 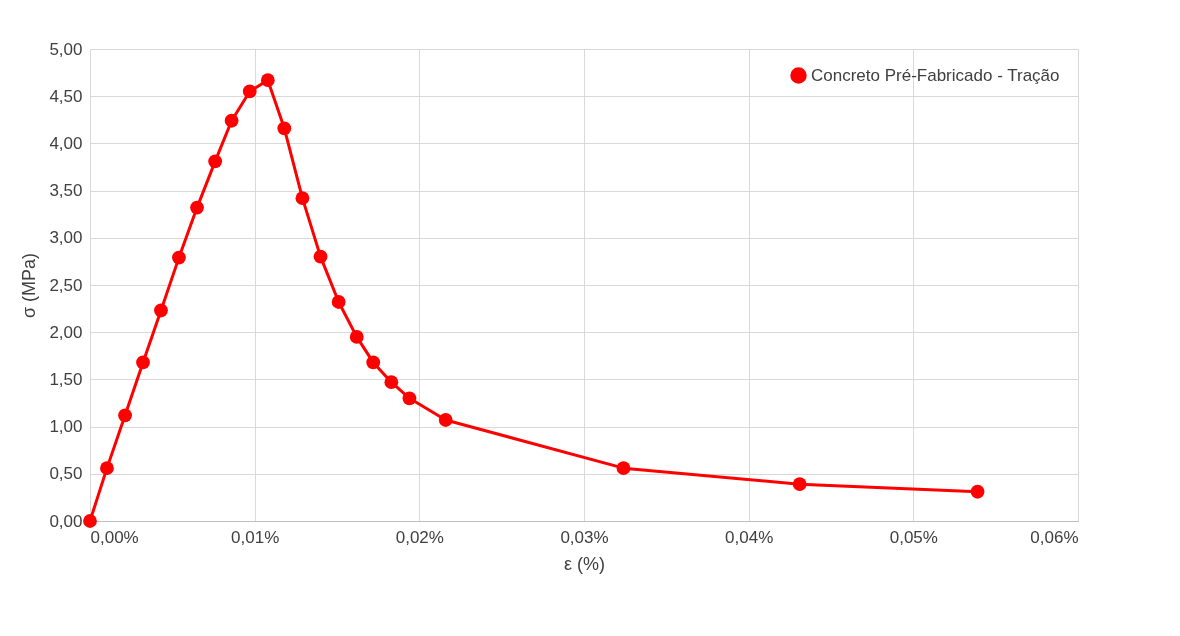 I want to click on y-tick-label: 4,50, so click(x=66, y=96).